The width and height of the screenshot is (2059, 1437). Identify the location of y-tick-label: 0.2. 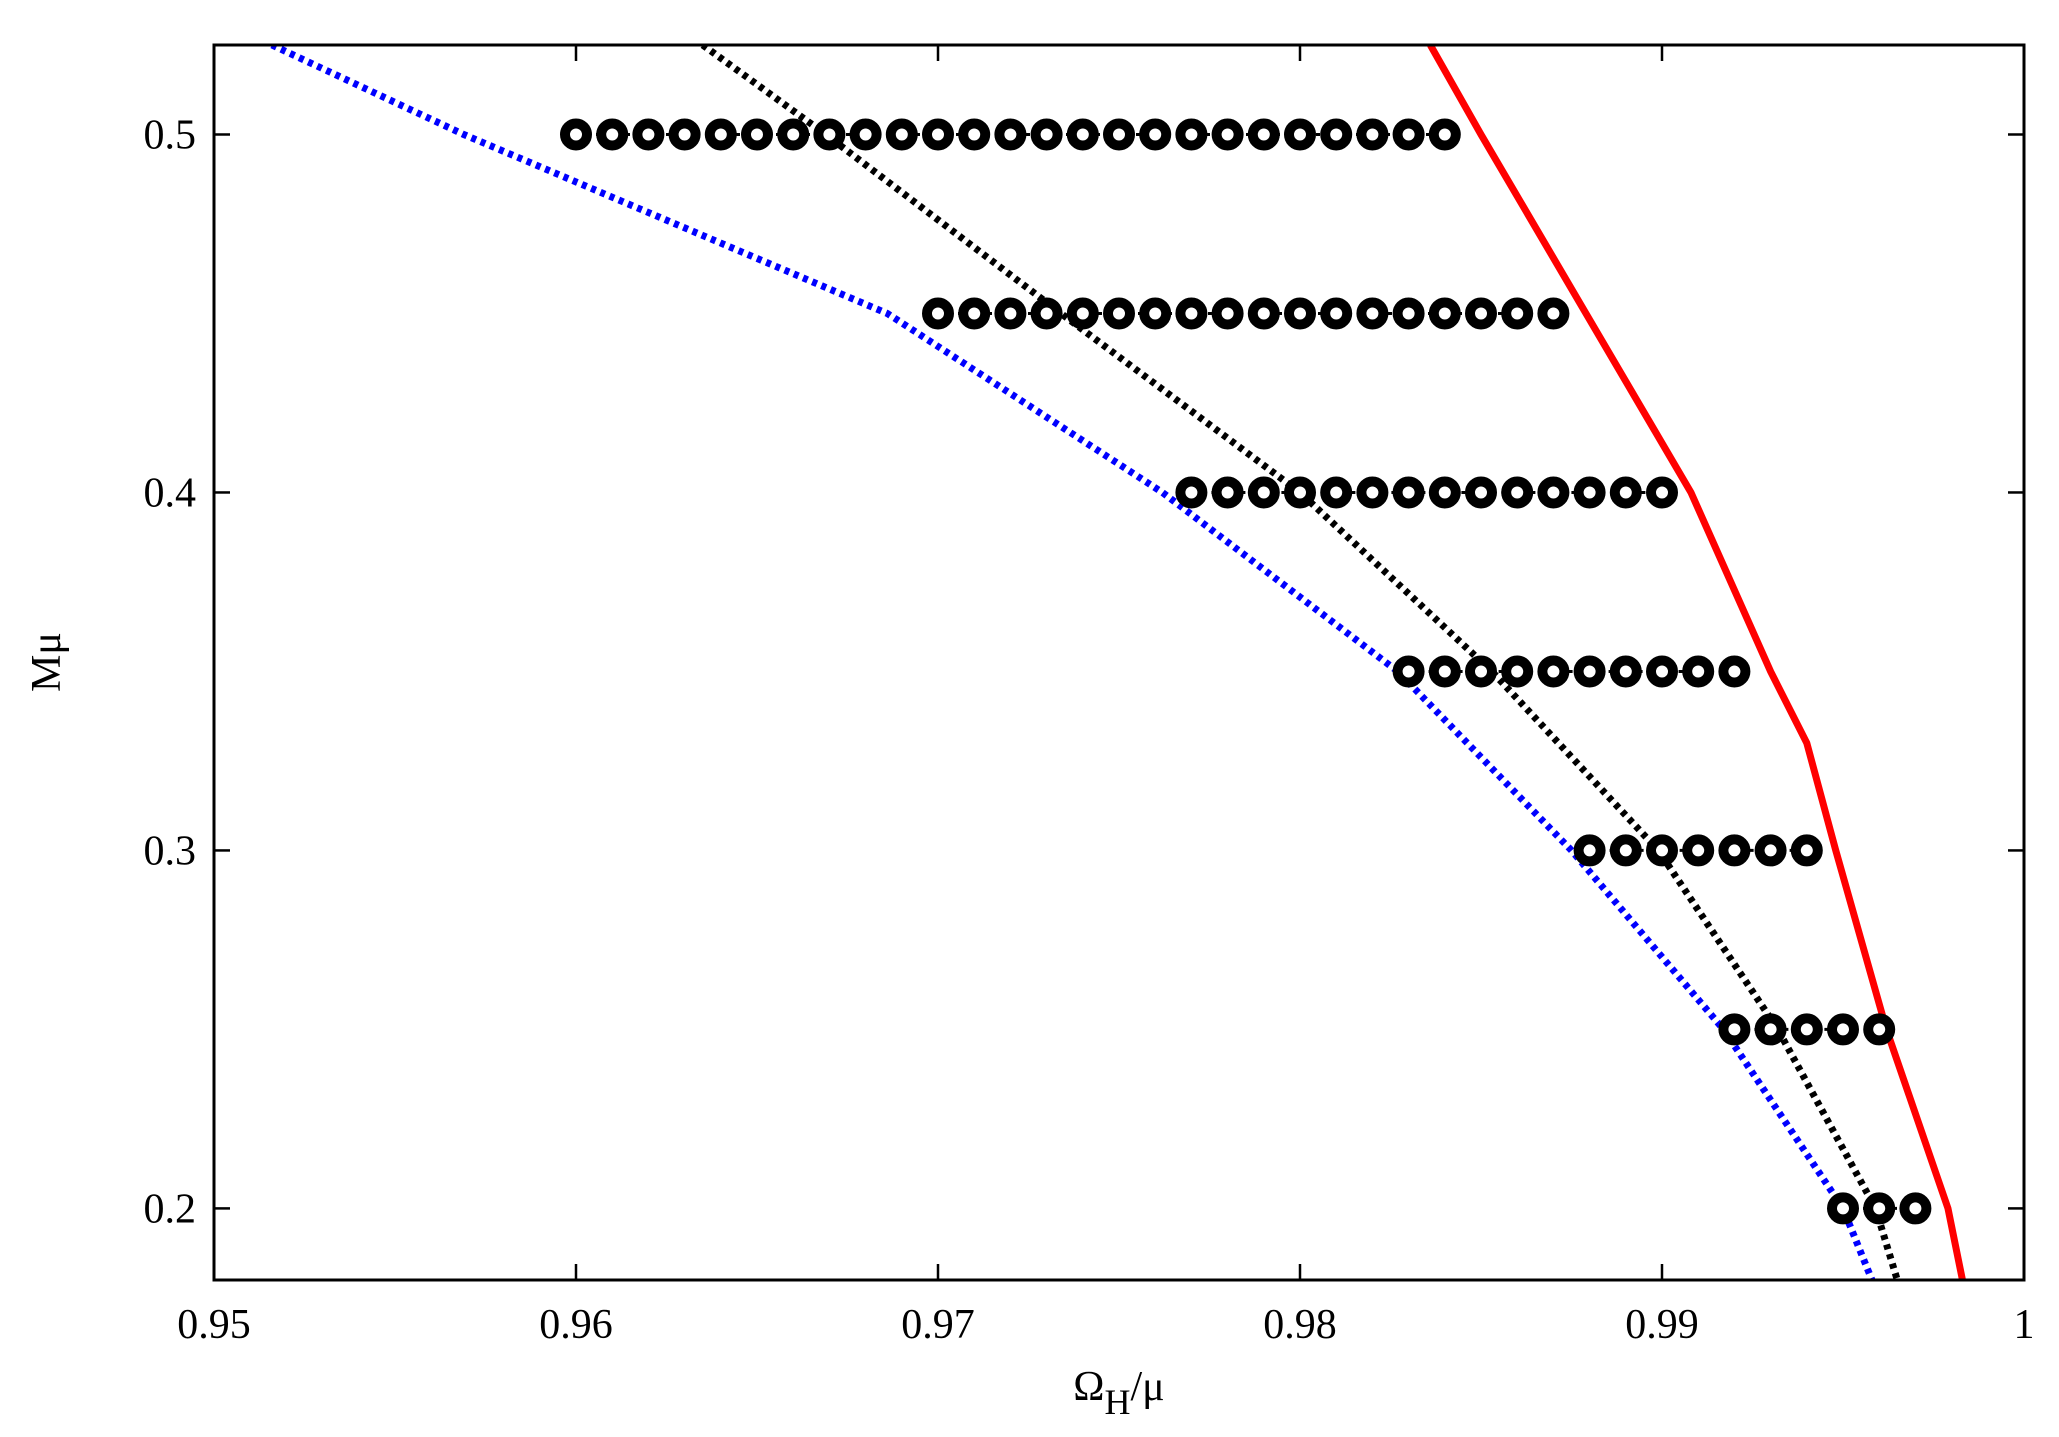
(170, 1209).